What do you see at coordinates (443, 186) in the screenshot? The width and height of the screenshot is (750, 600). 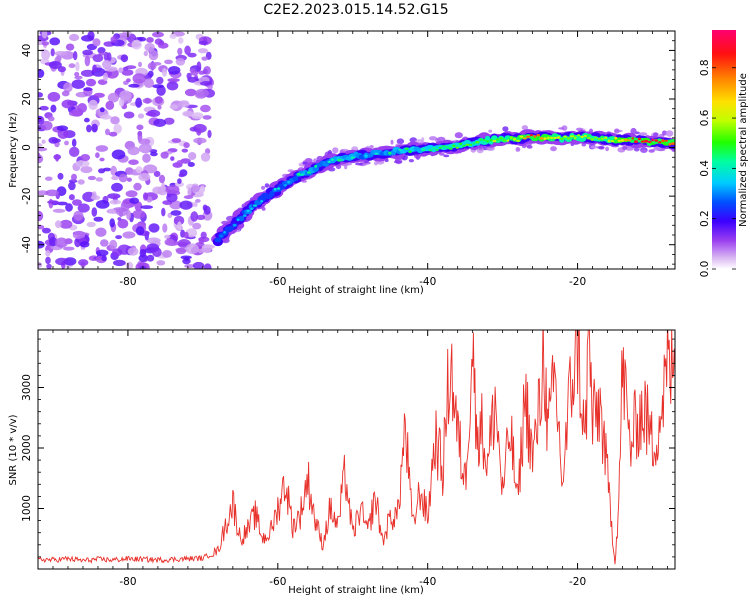 I see `frequency-ridge` at bounding box center [443, 186].